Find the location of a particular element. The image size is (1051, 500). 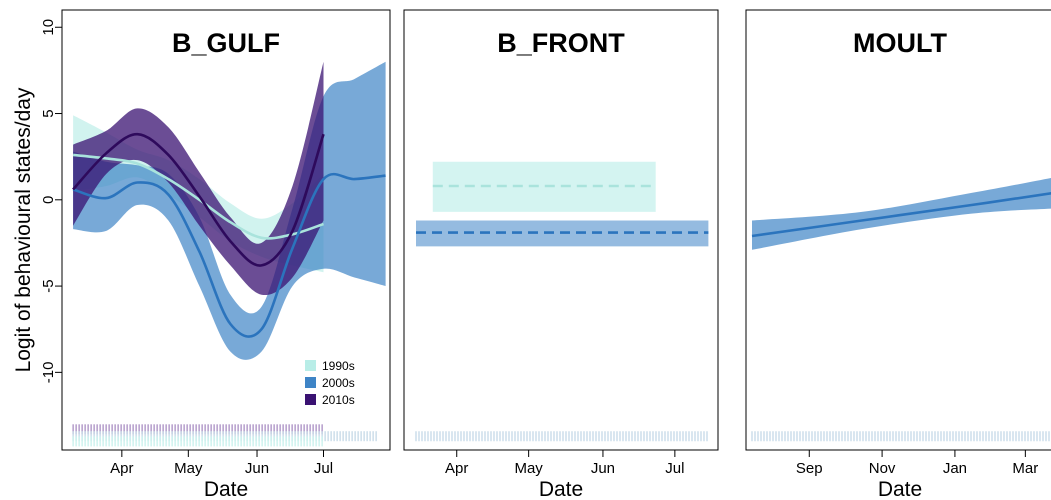

y-axis-title: Logit of behavioural states/day is located at coordinates (23, 229).